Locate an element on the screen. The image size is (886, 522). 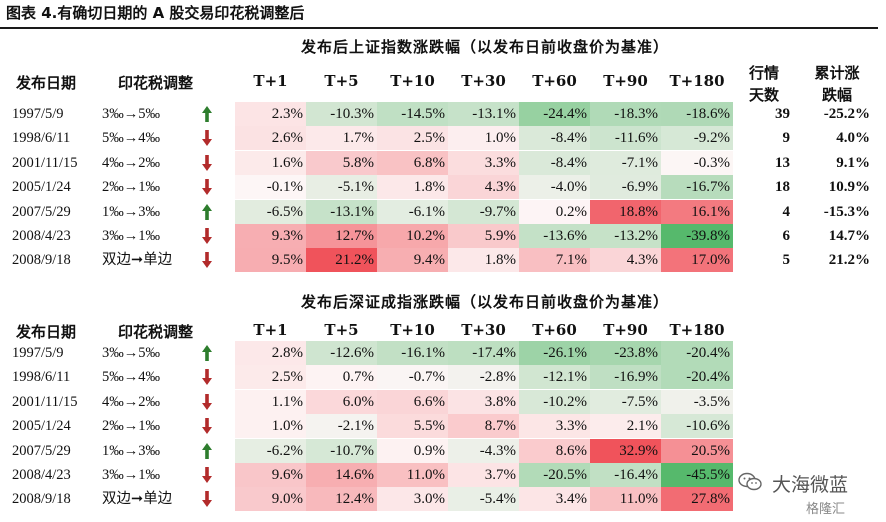
header-count-line1: 行情 is located at coordinates (763, 73).